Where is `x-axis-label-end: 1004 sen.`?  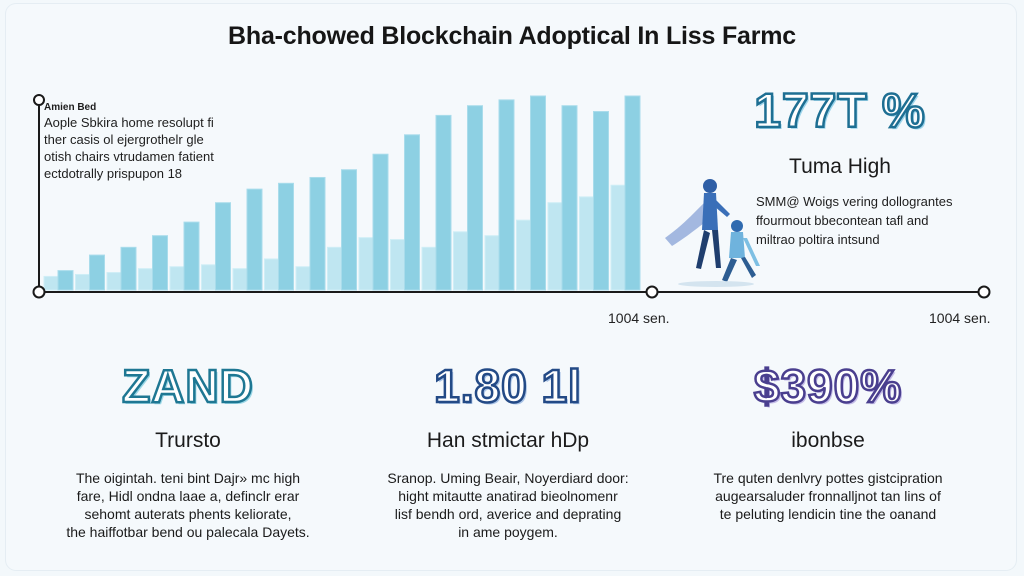 x-axis-label-end: 1004 sen. is located at coordinates (960, 318).